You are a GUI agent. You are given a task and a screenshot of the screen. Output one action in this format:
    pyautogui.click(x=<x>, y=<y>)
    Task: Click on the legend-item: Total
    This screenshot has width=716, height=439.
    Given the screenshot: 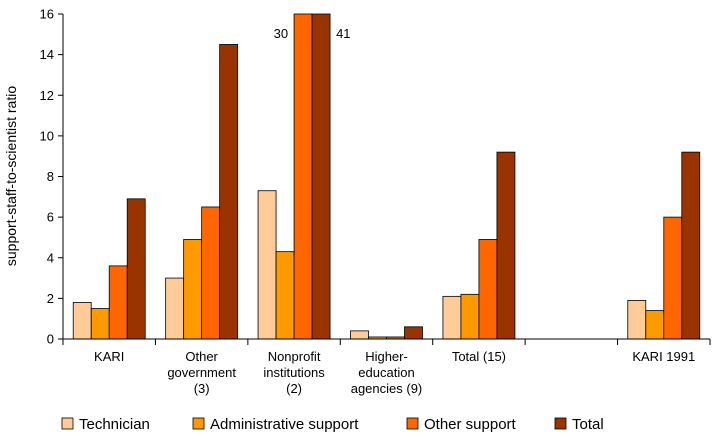 What is the action you would take?
    pyautogui.click(x=579, y=424)
    